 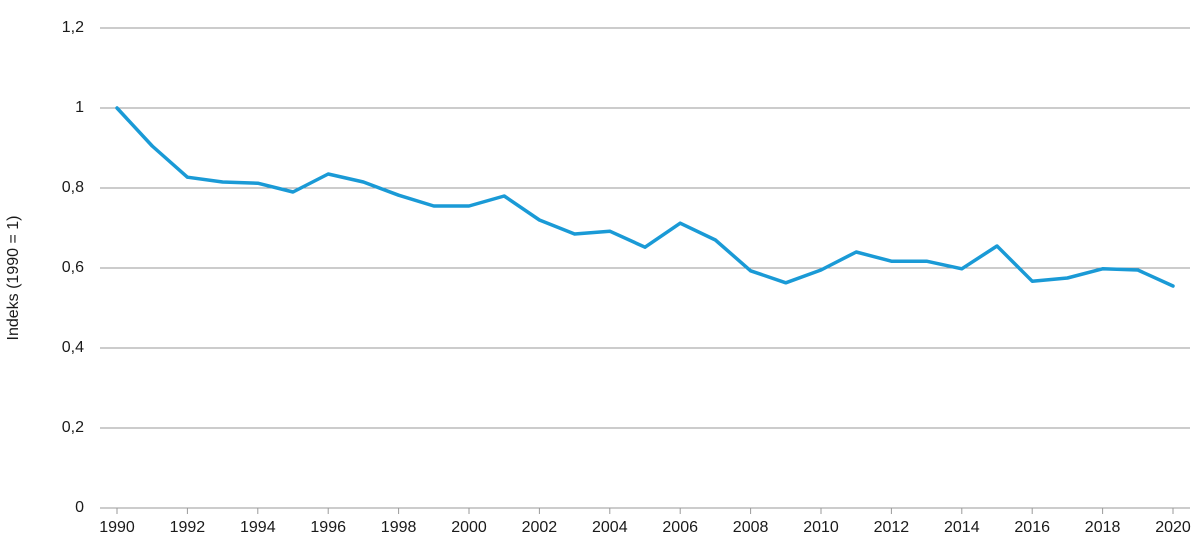 What do you see at coordinates (79, 507) in the screenshot?
I see `y-tick-label: 0` at bounding box center [79, 507].